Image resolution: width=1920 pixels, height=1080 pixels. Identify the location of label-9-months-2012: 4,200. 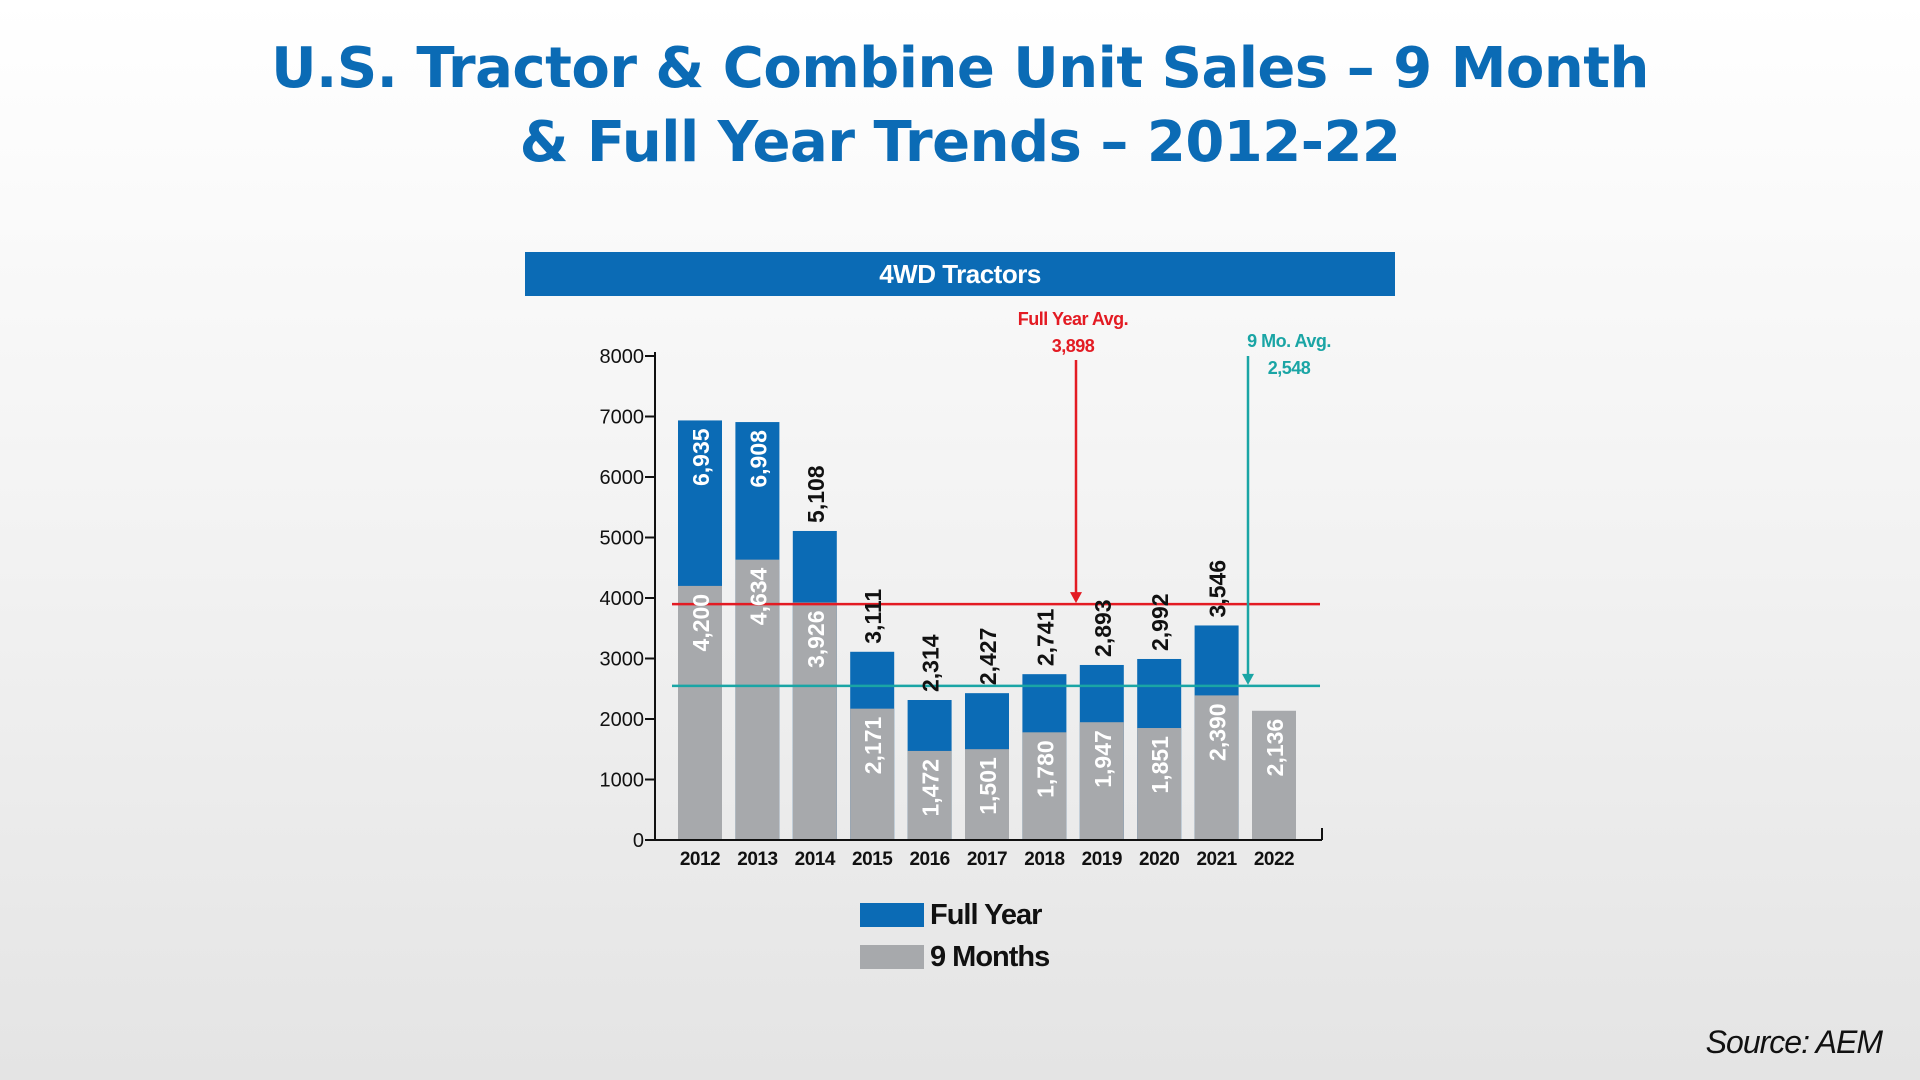
(701, 623).